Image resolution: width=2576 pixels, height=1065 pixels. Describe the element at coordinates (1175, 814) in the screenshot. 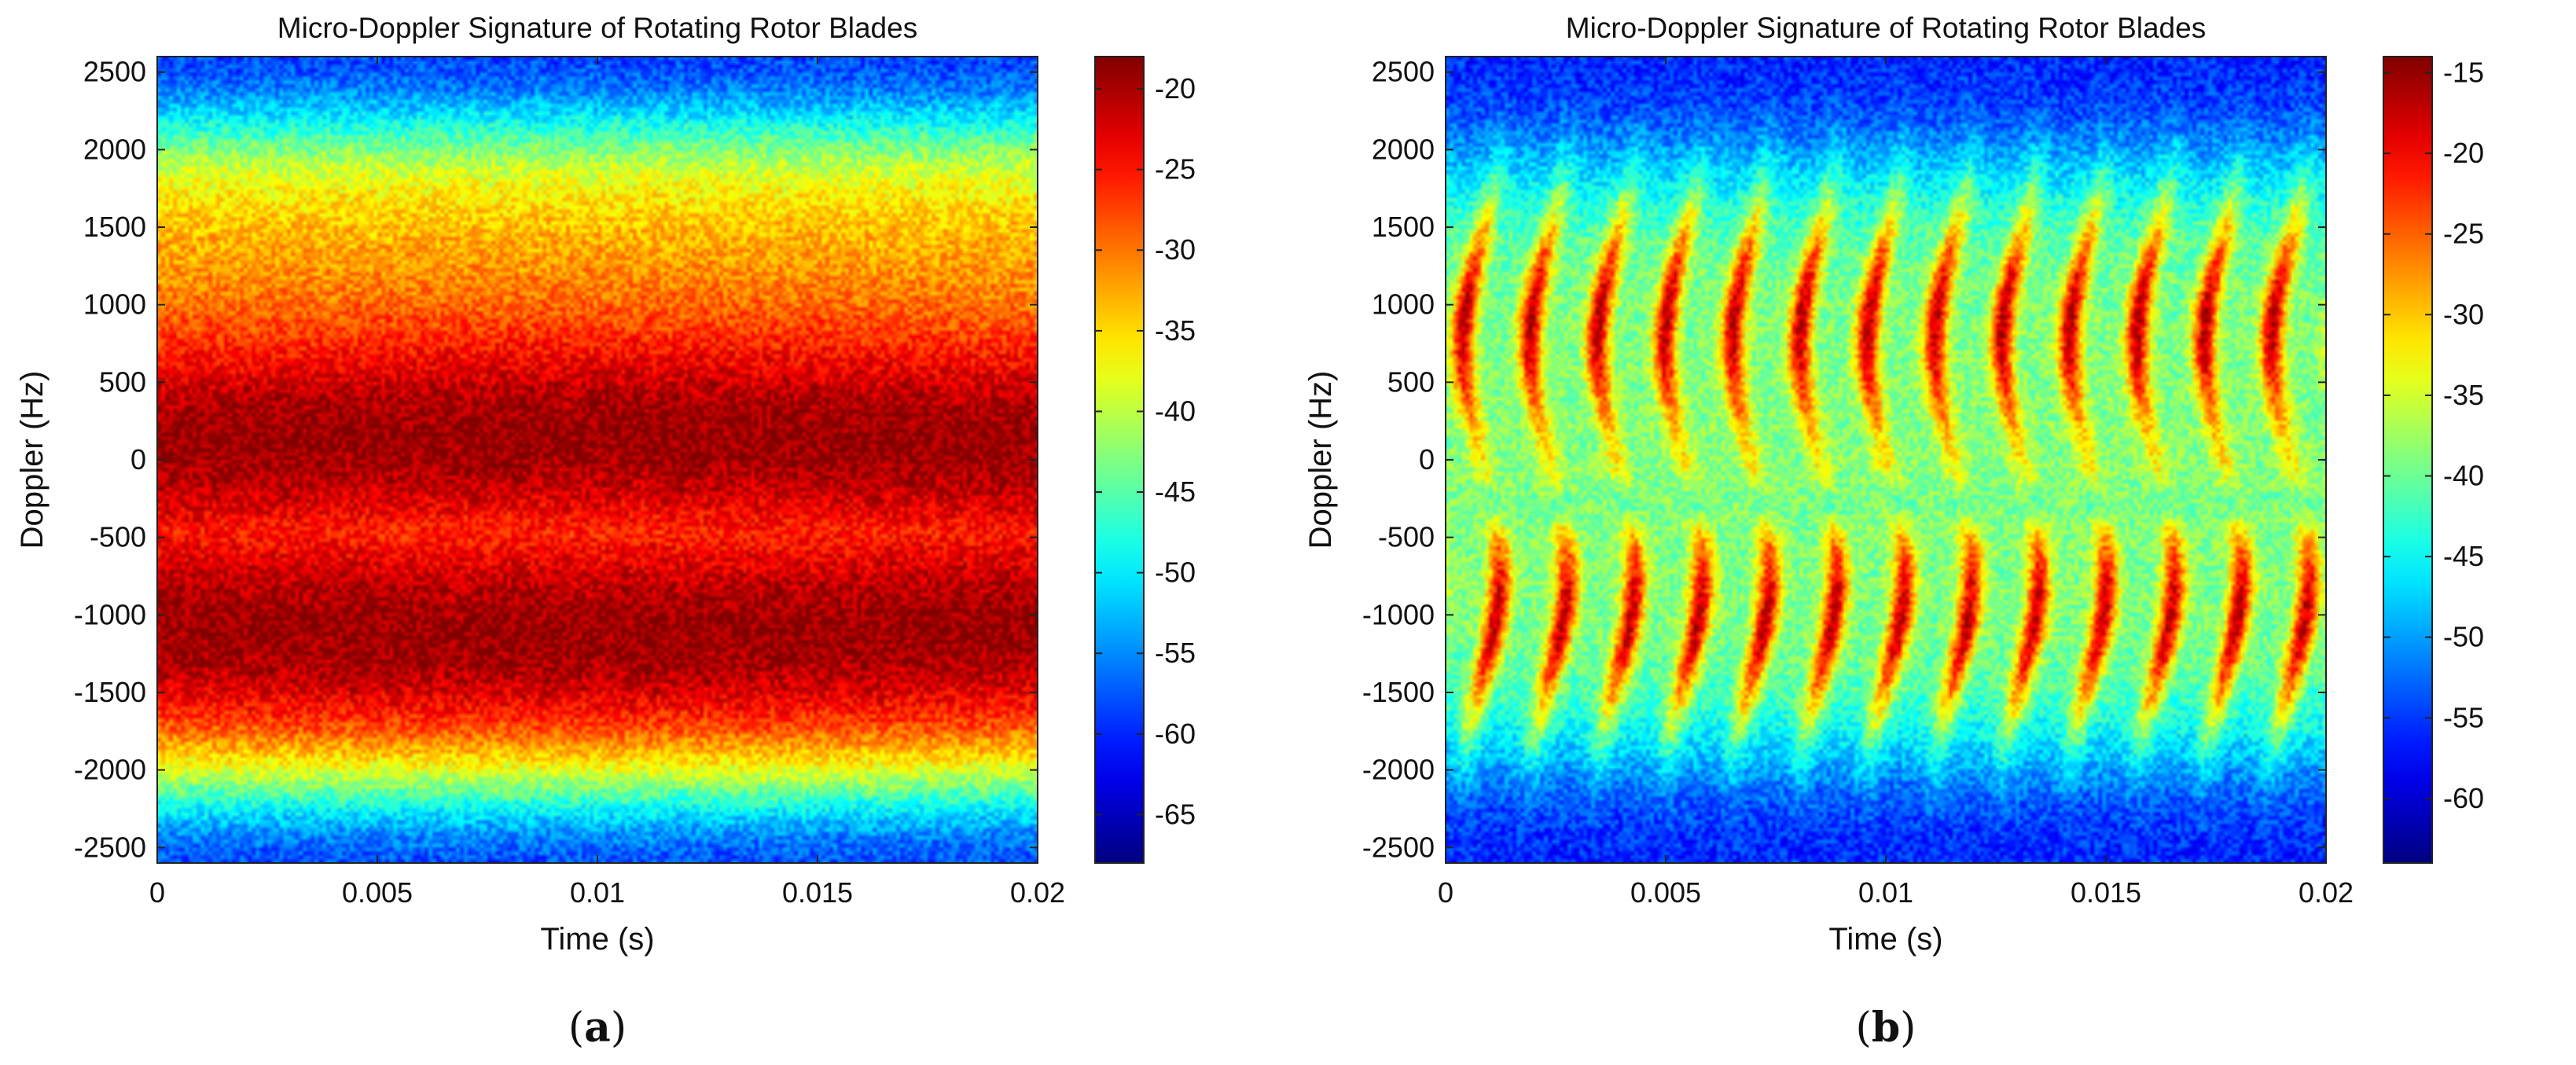

I see `colorbar-tick-label: -65` at that location.